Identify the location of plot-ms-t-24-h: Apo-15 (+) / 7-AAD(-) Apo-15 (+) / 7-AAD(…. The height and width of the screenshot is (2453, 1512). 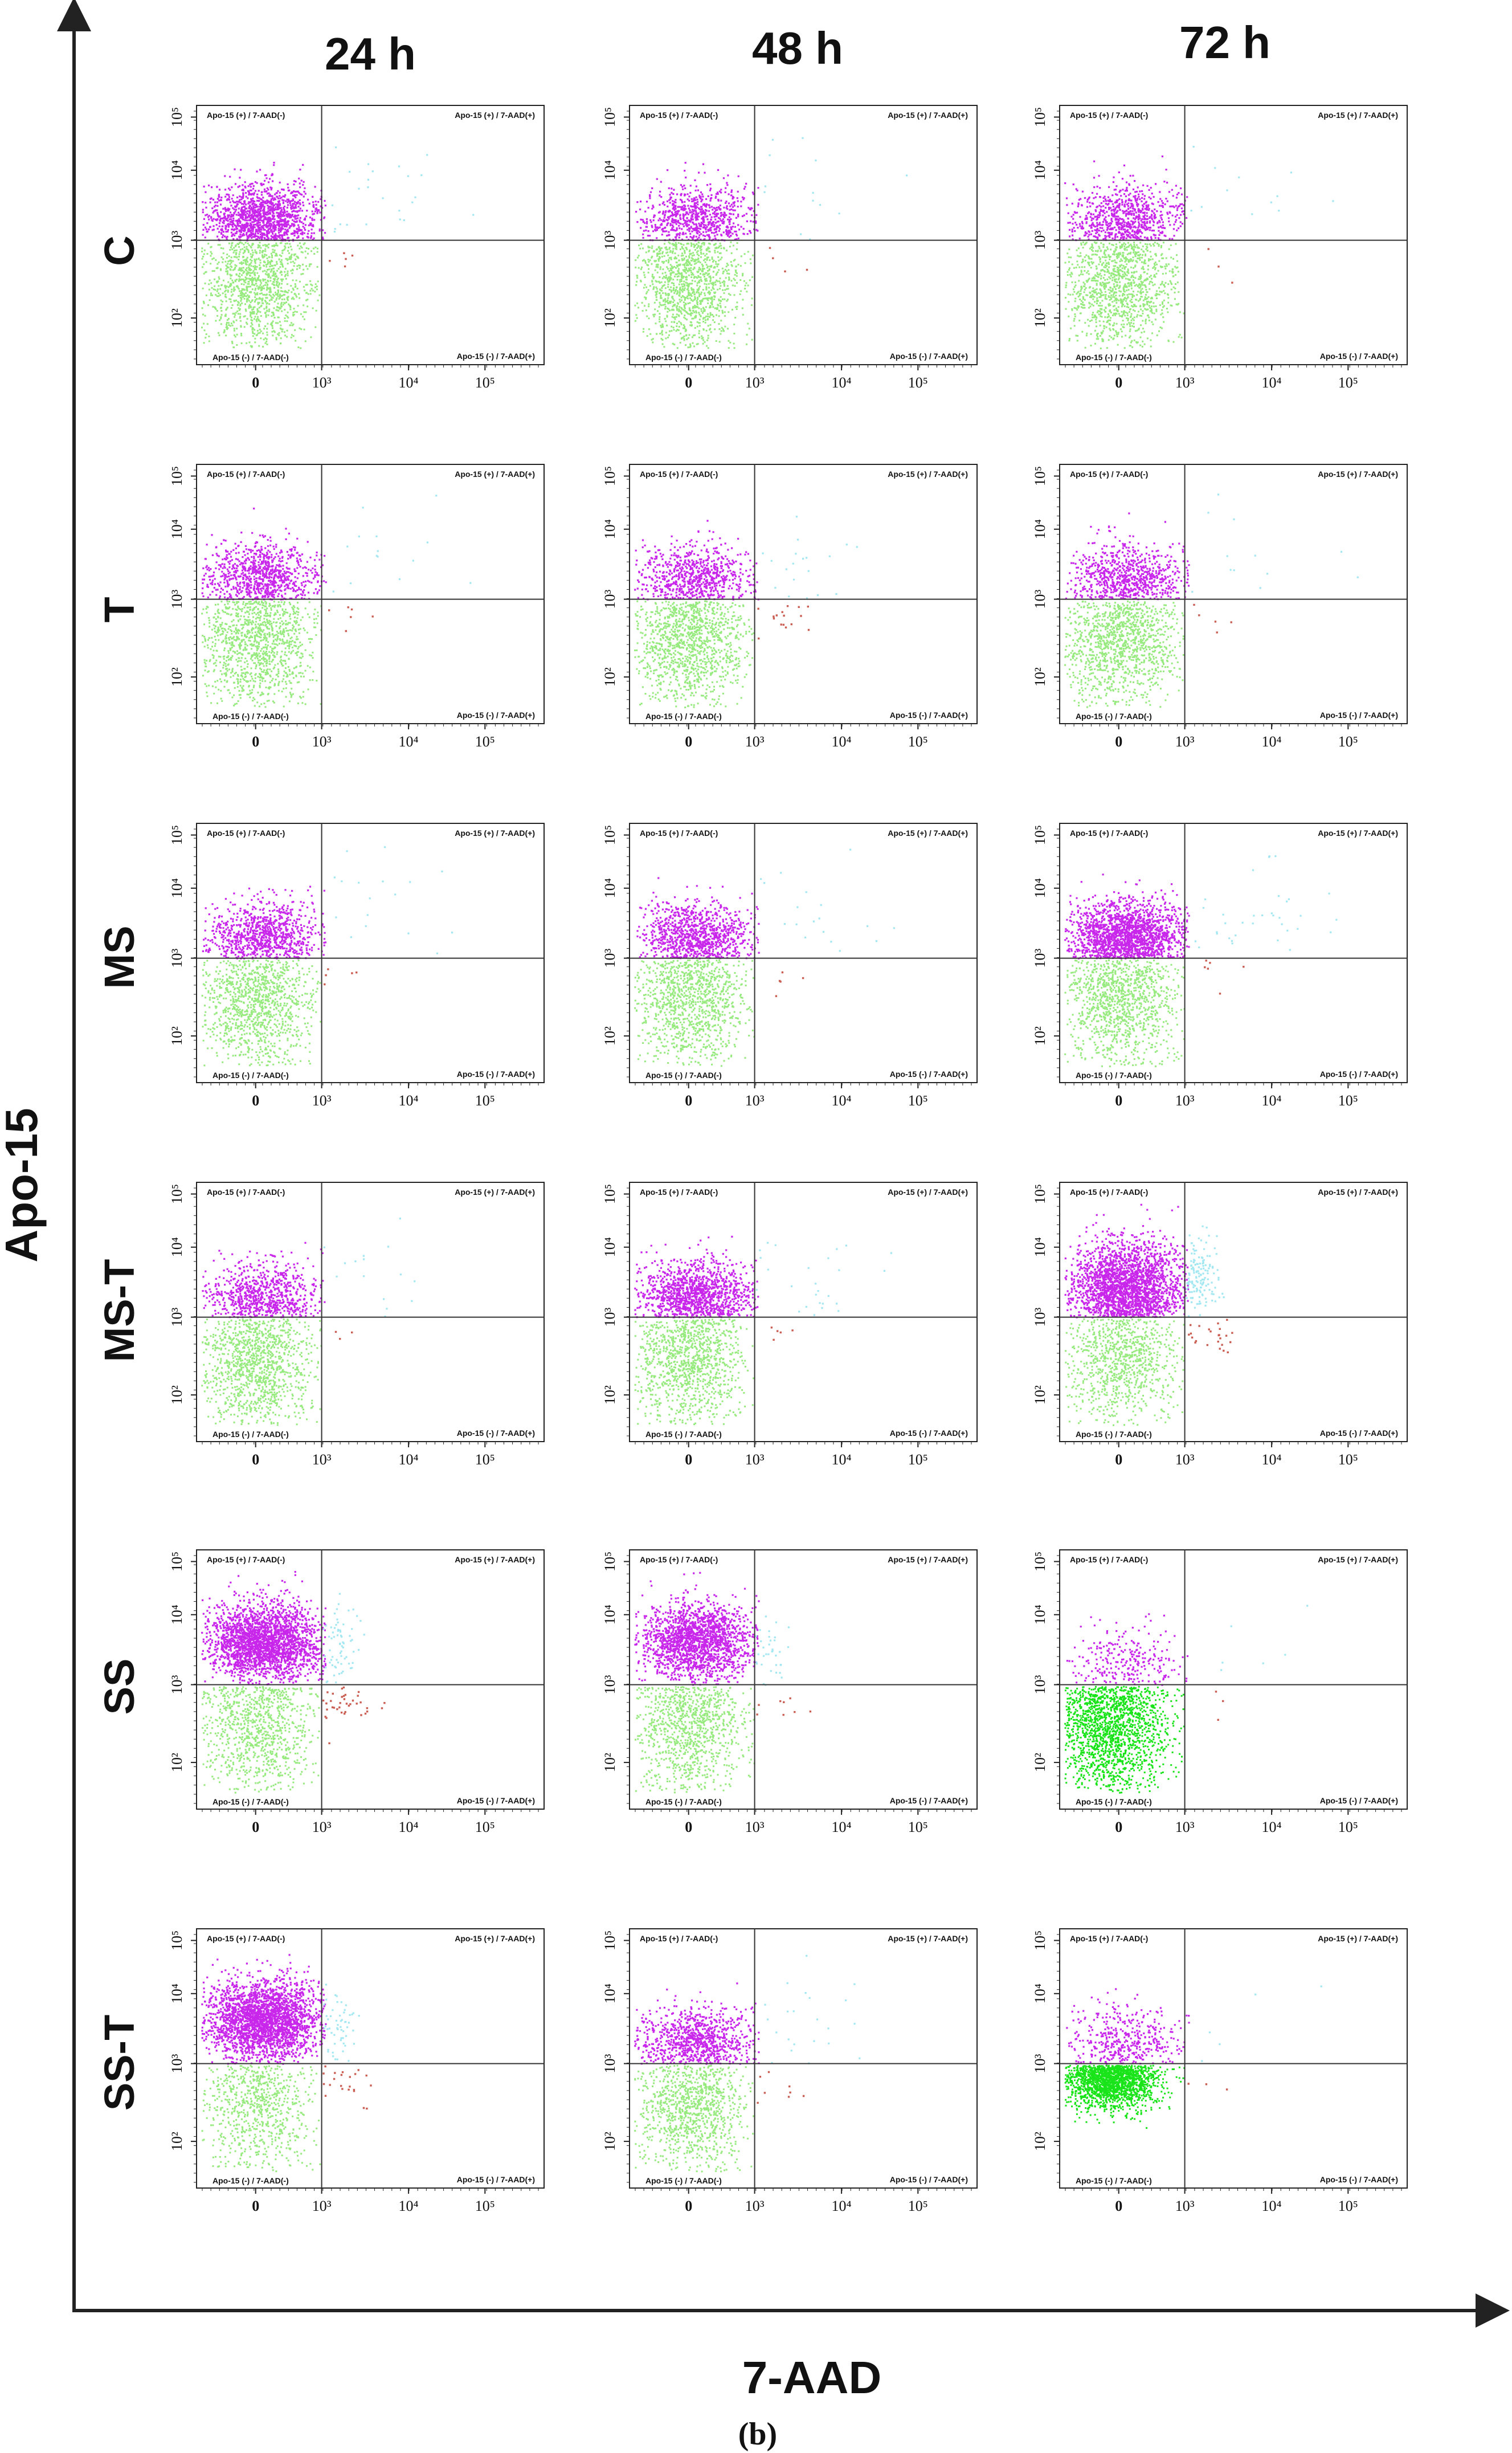
(357, 1325).